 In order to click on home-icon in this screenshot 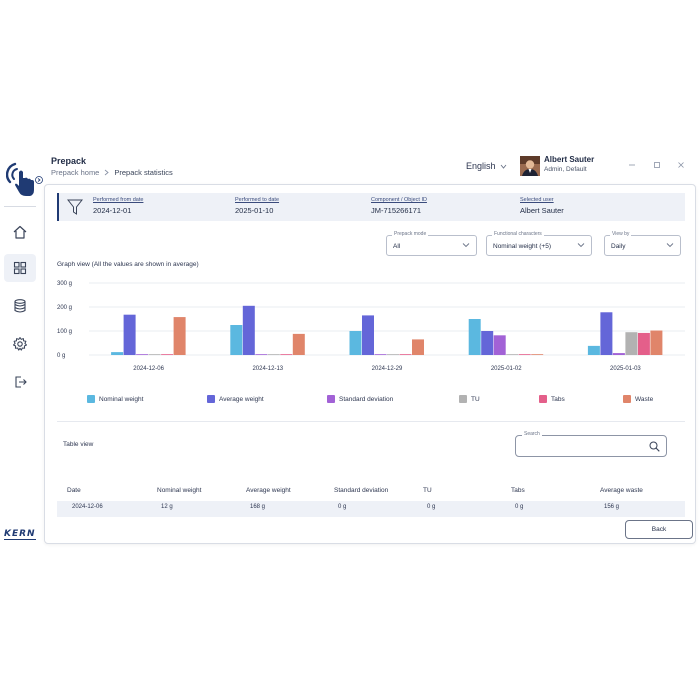, I will do `click(20, 232)`.